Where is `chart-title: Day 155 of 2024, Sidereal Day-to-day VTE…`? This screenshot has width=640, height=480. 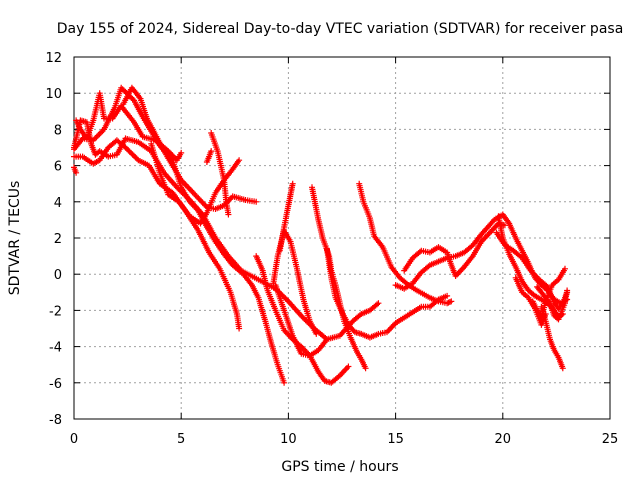
chart-title: Day 155 of 2024, Sidereal Day-to-day VTE… is located at coordinates (340, 29).